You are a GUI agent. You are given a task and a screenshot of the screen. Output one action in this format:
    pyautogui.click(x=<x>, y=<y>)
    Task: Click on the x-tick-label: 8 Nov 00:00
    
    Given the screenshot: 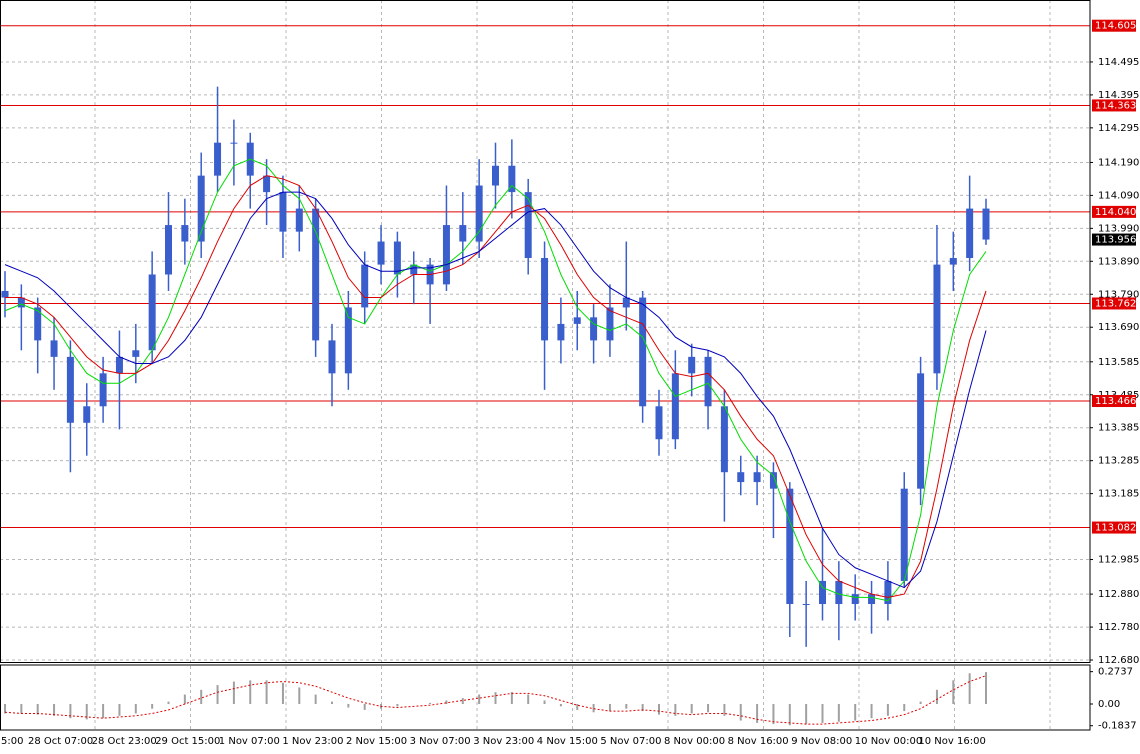 What is the action you would take?
    pyautogui.click(x=694, y=741)
    